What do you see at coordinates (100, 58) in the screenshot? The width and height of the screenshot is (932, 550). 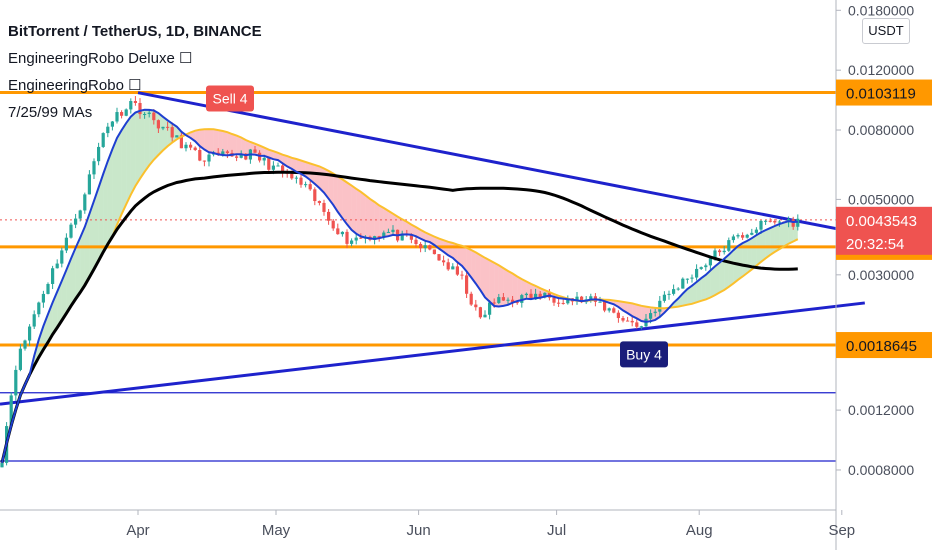 I see `indicator-label-deluxe: EngineeringRobo Deluxe ☐` at bounding box center [100, 58].